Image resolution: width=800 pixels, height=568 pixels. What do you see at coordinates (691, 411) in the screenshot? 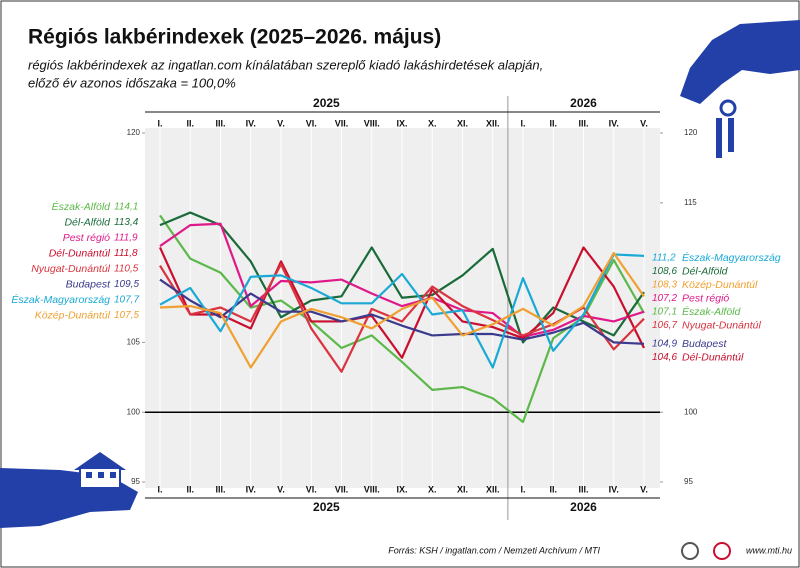
I see `y2-tick-label: 100` at bounding box center [691, 411].